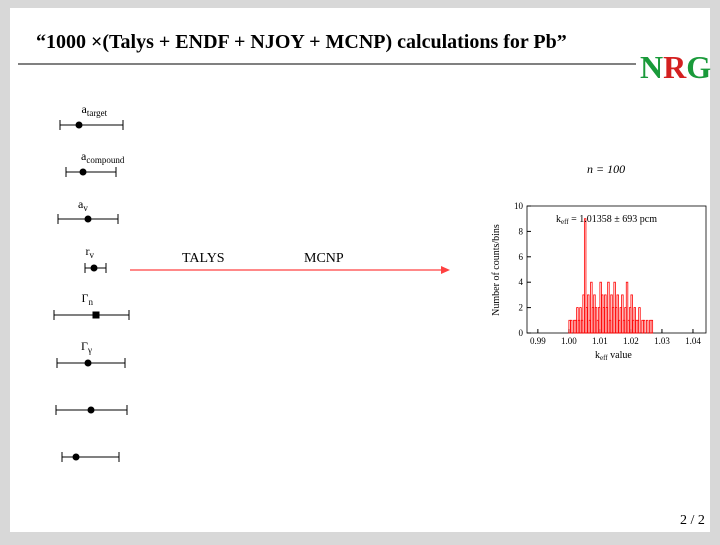 This screenshot has height=545, width=720. I want to click on y-tick-label: 10, so click(519, 206).